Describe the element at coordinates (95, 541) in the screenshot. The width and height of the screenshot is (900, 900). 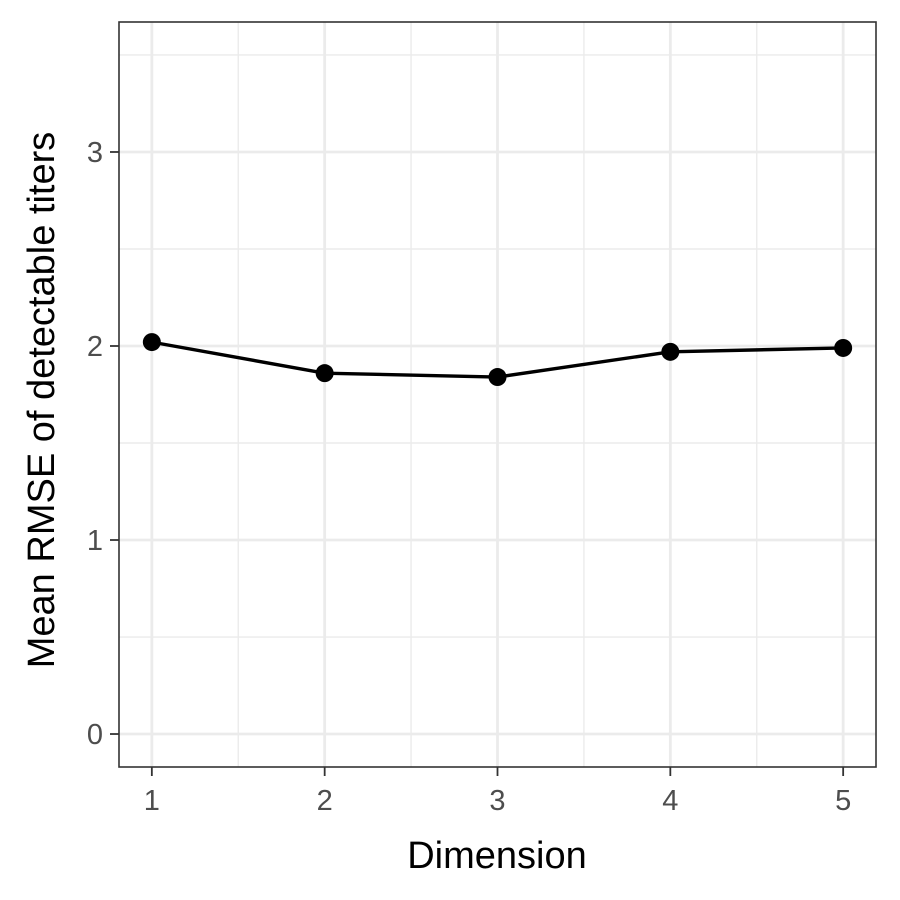
I see `y-tick-label: 1` at that location.